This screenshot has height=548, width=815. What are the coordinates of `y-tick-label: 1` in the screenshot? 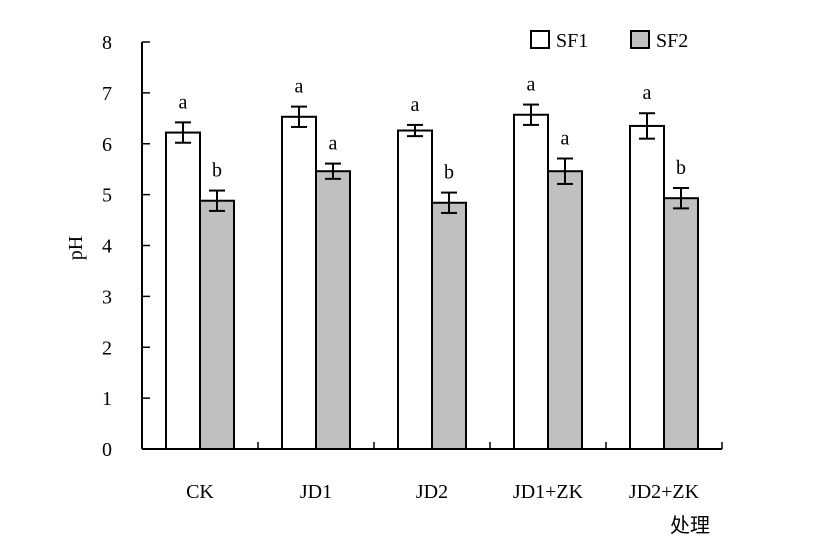 It's located at (107, 399).